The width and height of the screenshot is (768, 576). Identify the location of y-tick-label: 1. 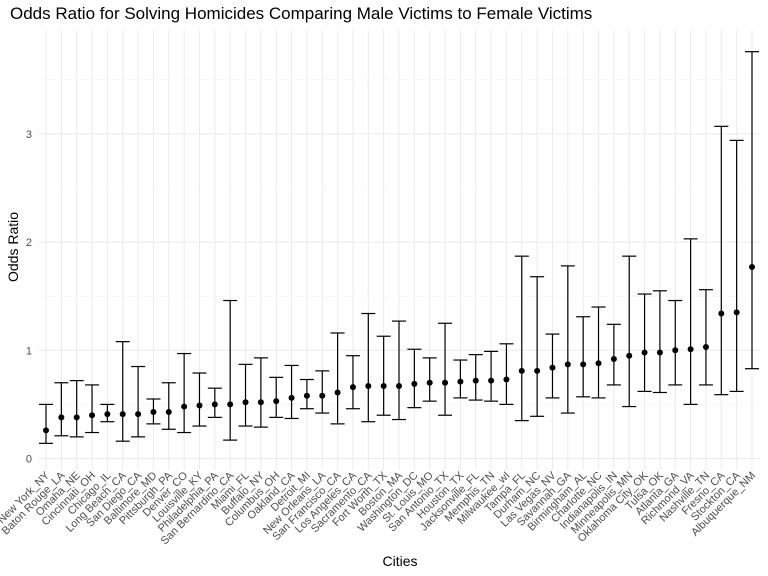
(29, 351).